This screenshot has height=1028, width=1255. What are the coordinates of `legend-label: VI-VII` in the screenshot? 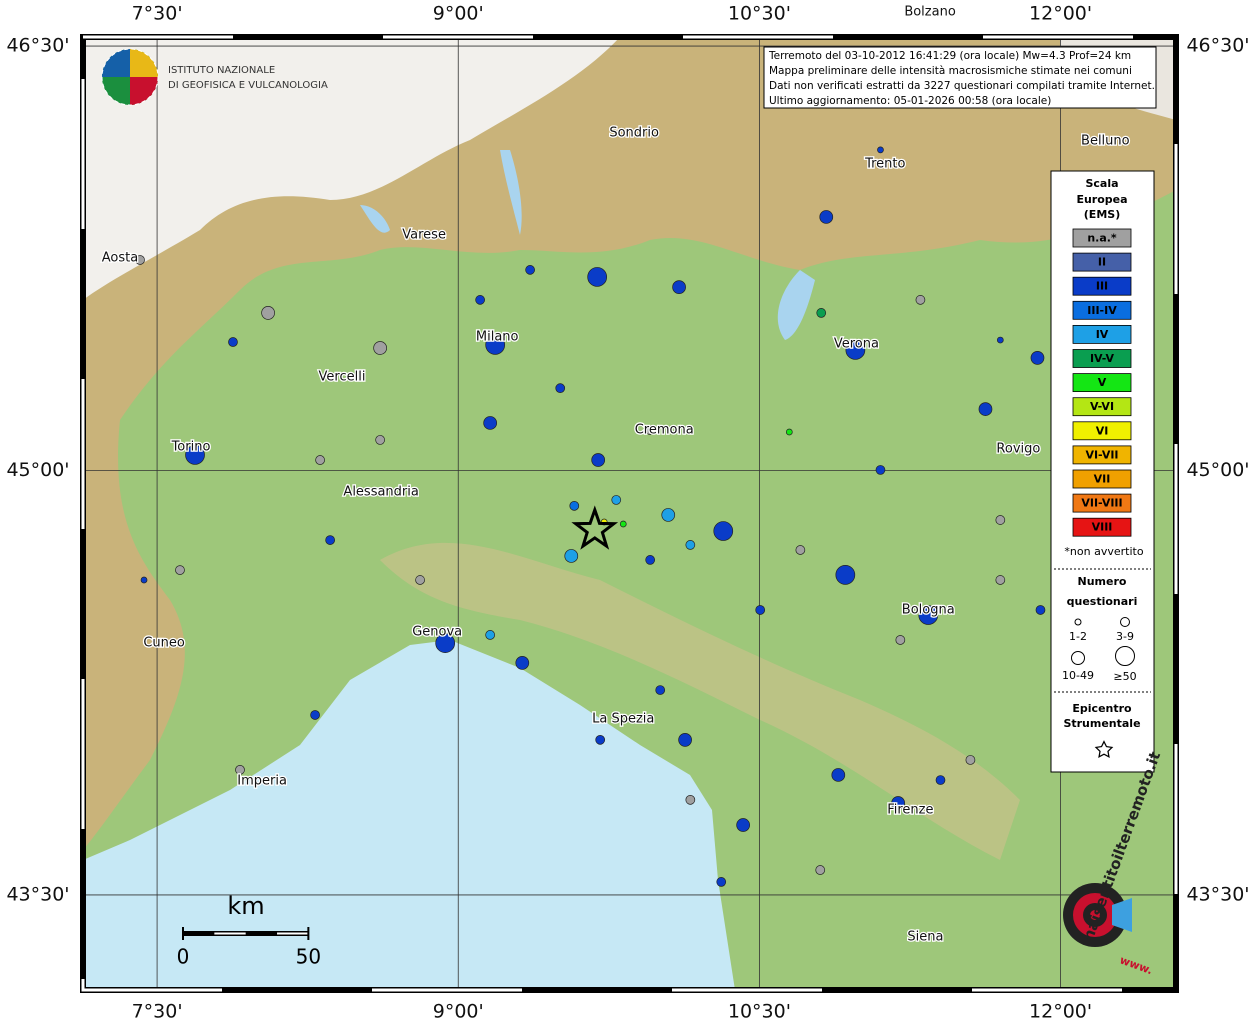 It's located at (1101, 454).